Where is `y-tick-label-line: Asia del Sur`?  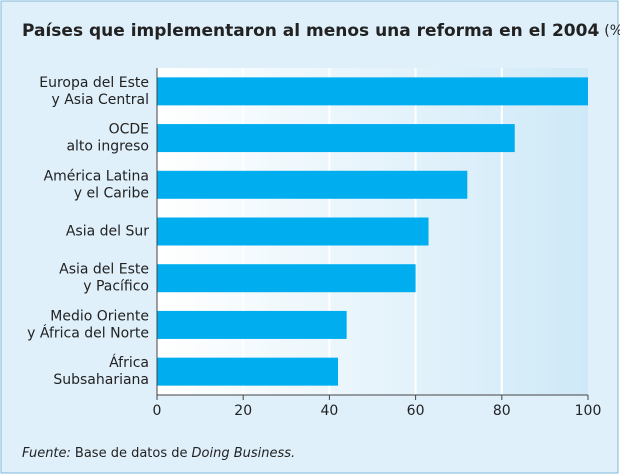 y-tick-label-line: Asia del Sur is located at coordinates (107, 232).